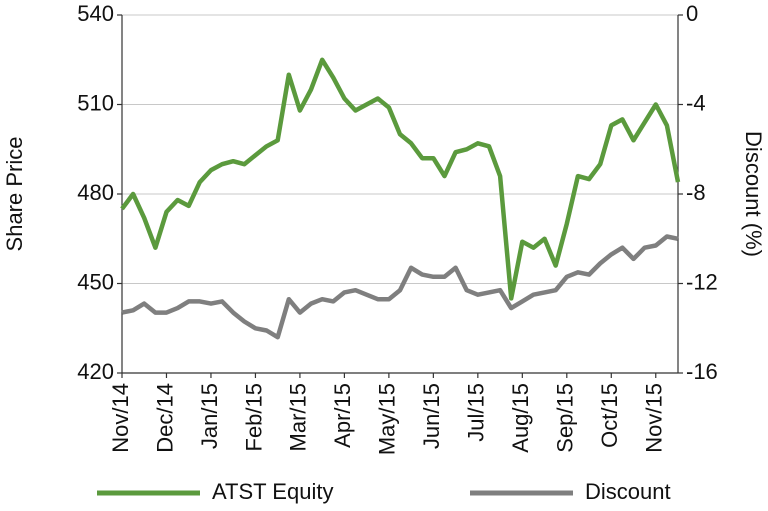 The height and width of the screenshot is (511, 768). I want to click on y-tick-label: 510, so click(95, 102).